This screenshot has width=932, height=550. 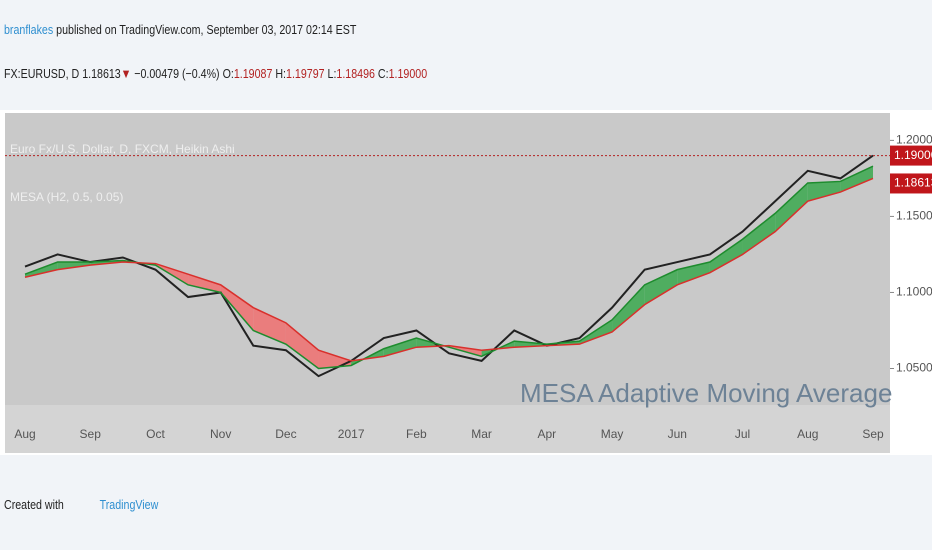 What do you see at coordinates (447, 429) in the screenshot?
I see `x-axis-area` at bounding box center [447, 429].